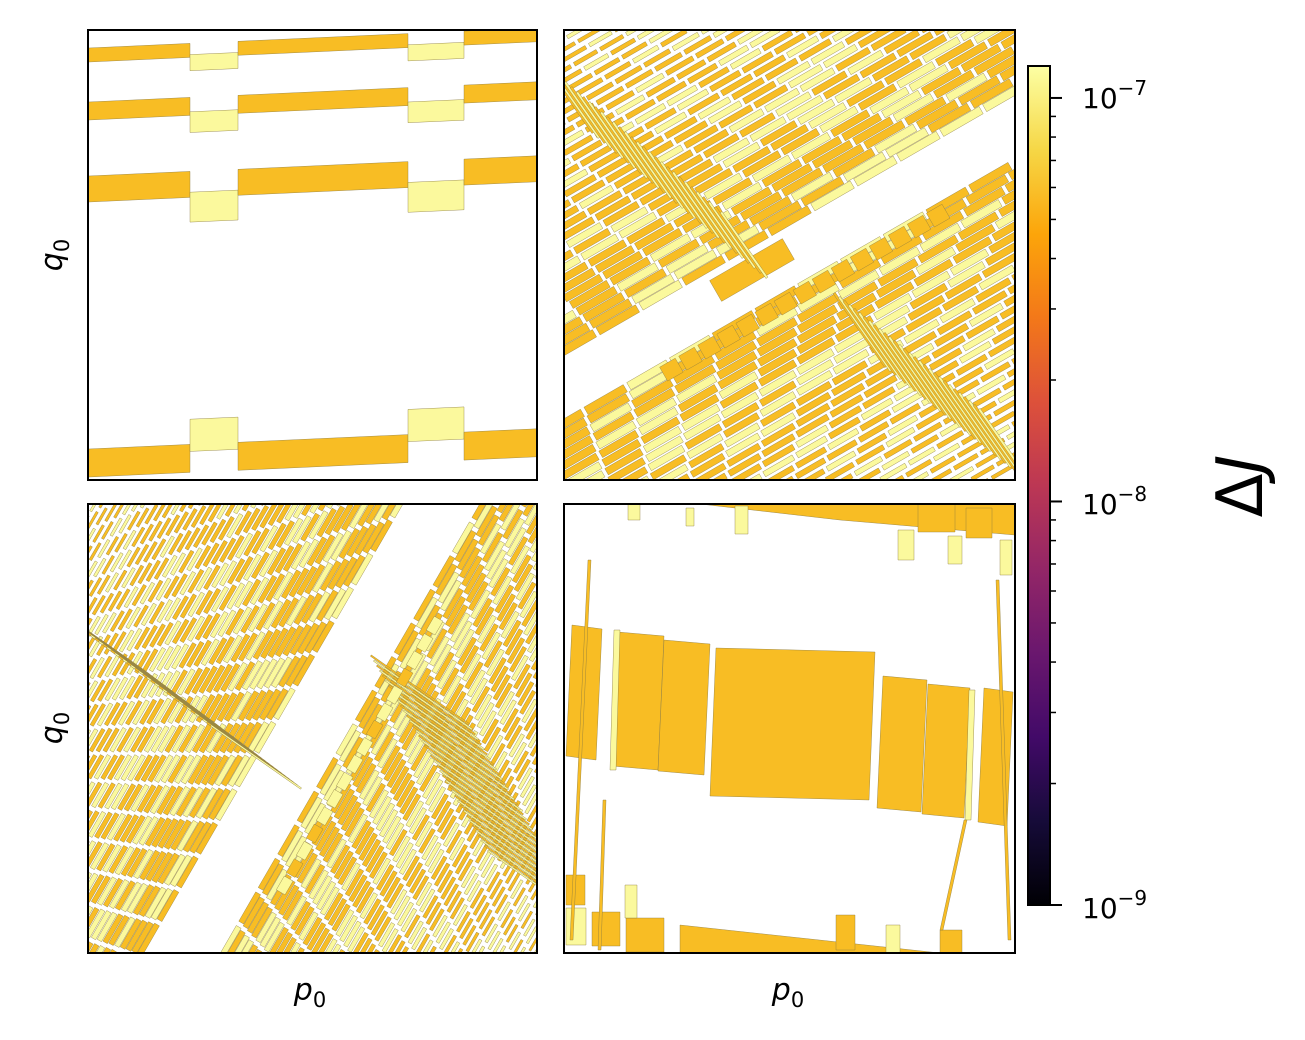 The height and width of the screenshot is (1040, 1305). What do you see at coordinates (955, 550) in the screenshot?
I see `br-top-piece` at bounding box center [955, 550].